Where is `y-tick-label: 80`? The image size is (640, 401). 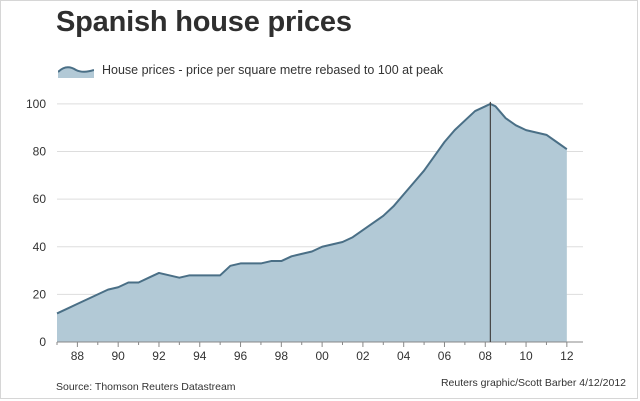 y-tick-label: 80 is located at coordinates (40, 152).